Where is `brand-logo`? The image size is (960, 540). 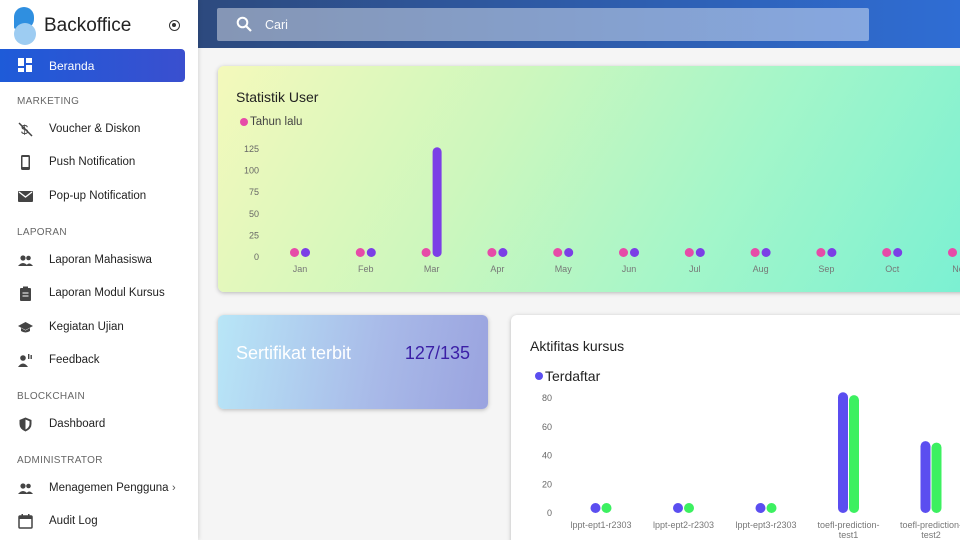
brand-logo is located at coordinates (25, 26).